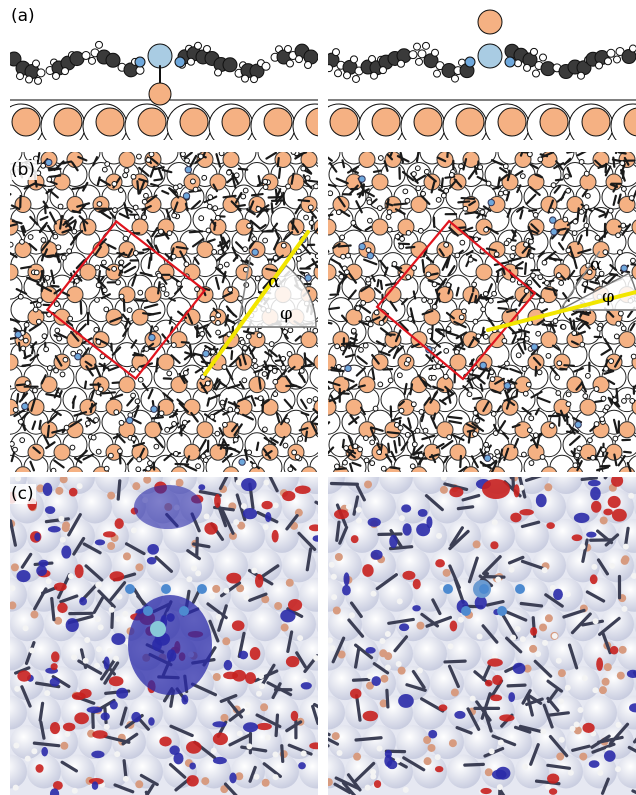 This screenshot has width=636, height=795. I want to click on lattice-direction, so click(580, 281).